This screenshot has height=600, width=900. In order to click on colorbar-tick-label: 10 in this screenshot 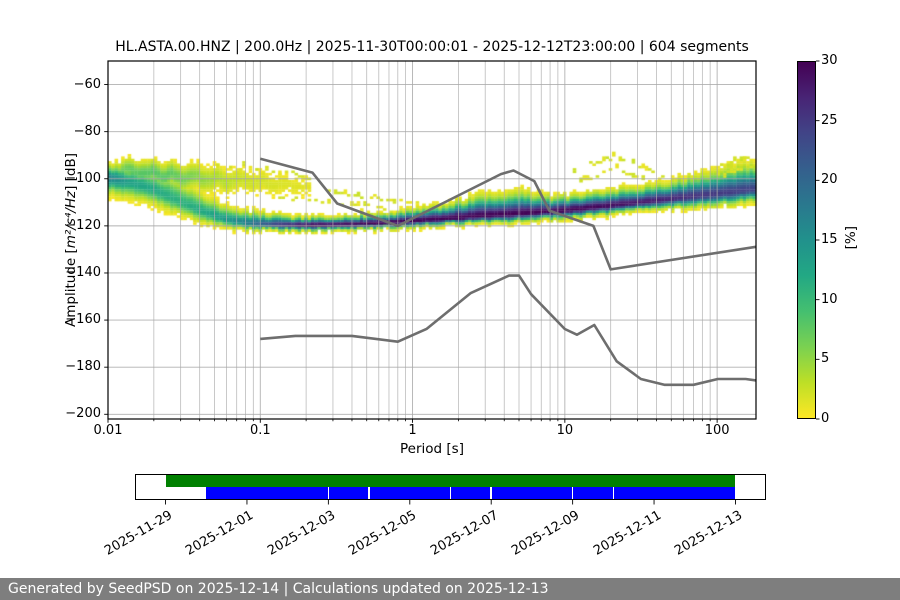, I will do `click(829, 299)`.